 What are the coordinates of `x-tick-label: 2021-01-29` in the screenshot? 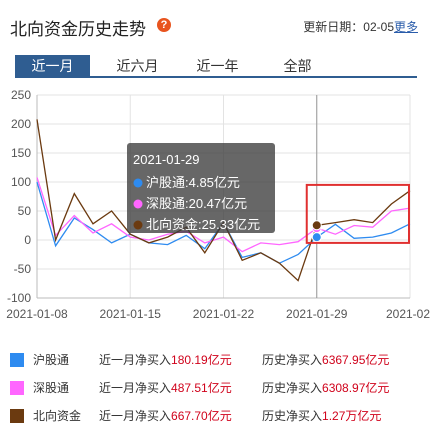 It's located at (317, 314).